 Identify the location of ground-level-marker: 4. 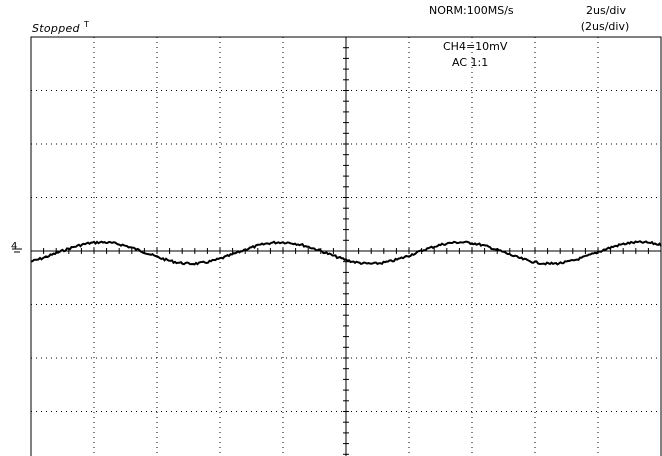
(16, 247).